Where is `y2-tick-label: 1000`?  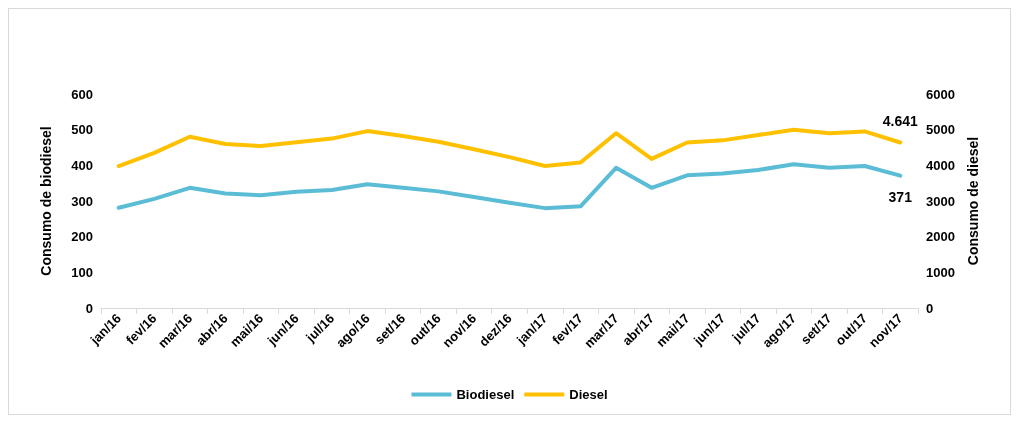
y2-tick-label: 1000 is located at coordinates (940, 272).